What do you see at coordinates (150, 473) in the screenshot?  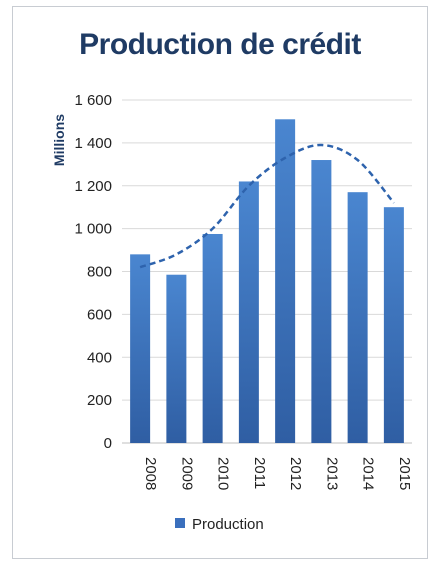 I see `x-tick-label: 2008` at bounding box center [150, 473].